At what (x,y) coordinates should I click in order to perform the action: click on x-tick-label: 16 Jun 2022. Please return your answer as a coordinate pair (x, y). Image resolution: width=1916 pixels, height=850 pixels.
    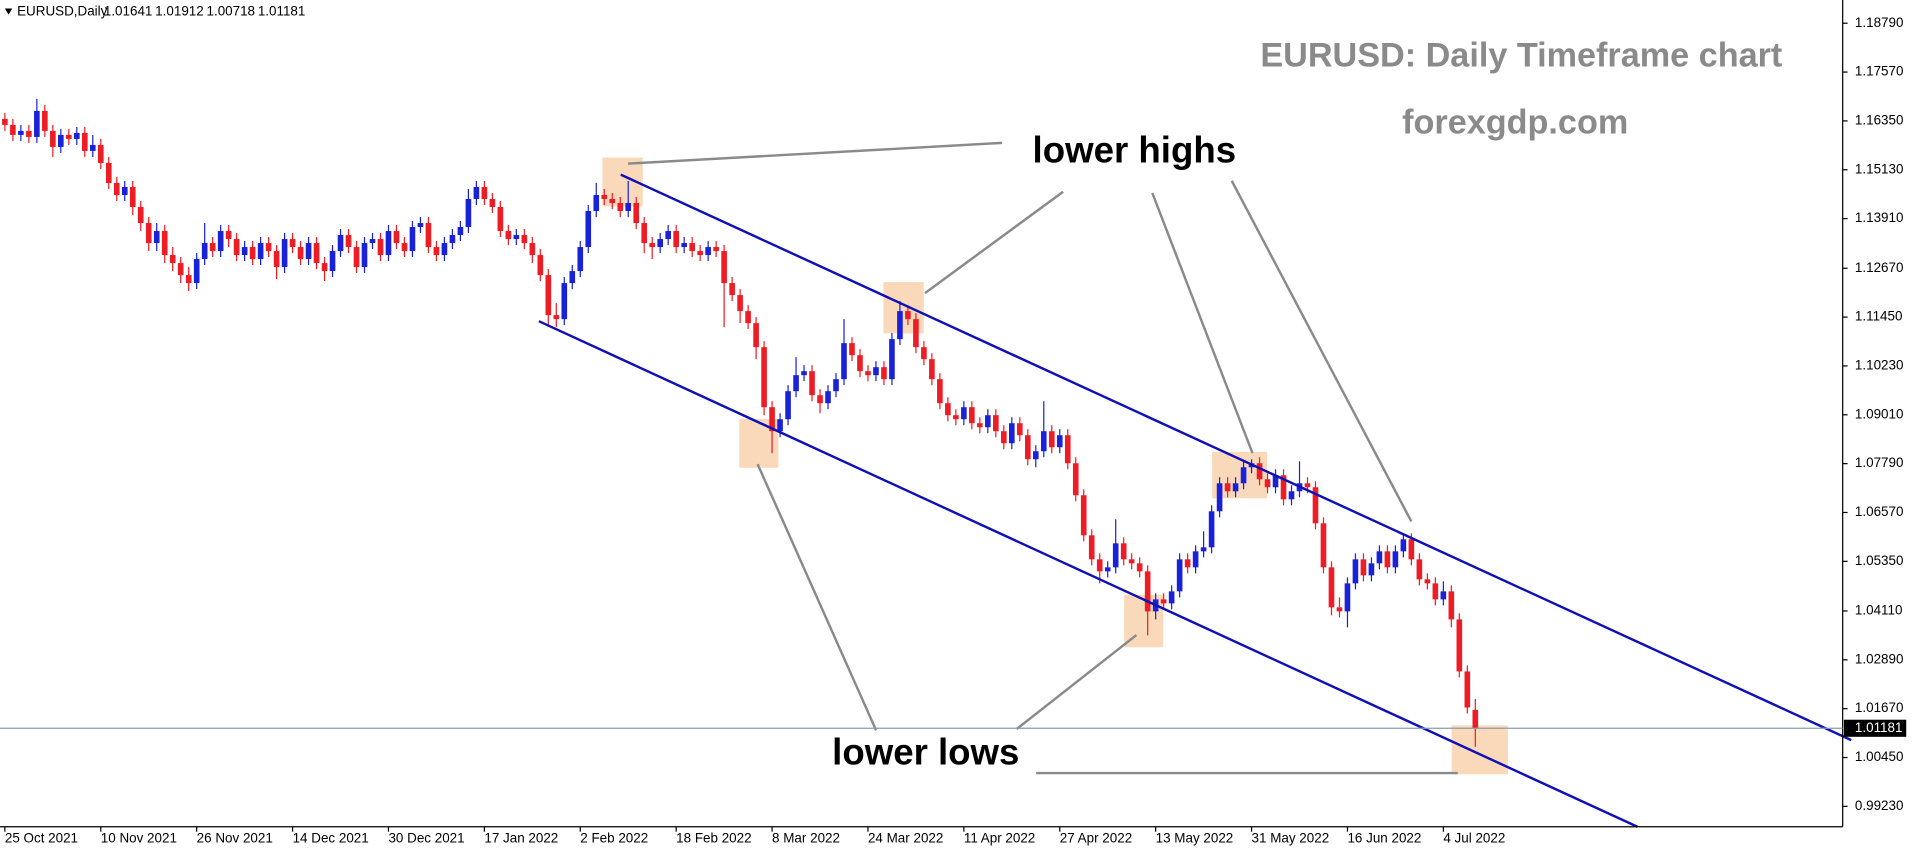
    Looking at the image, I should click on (1384, 838).